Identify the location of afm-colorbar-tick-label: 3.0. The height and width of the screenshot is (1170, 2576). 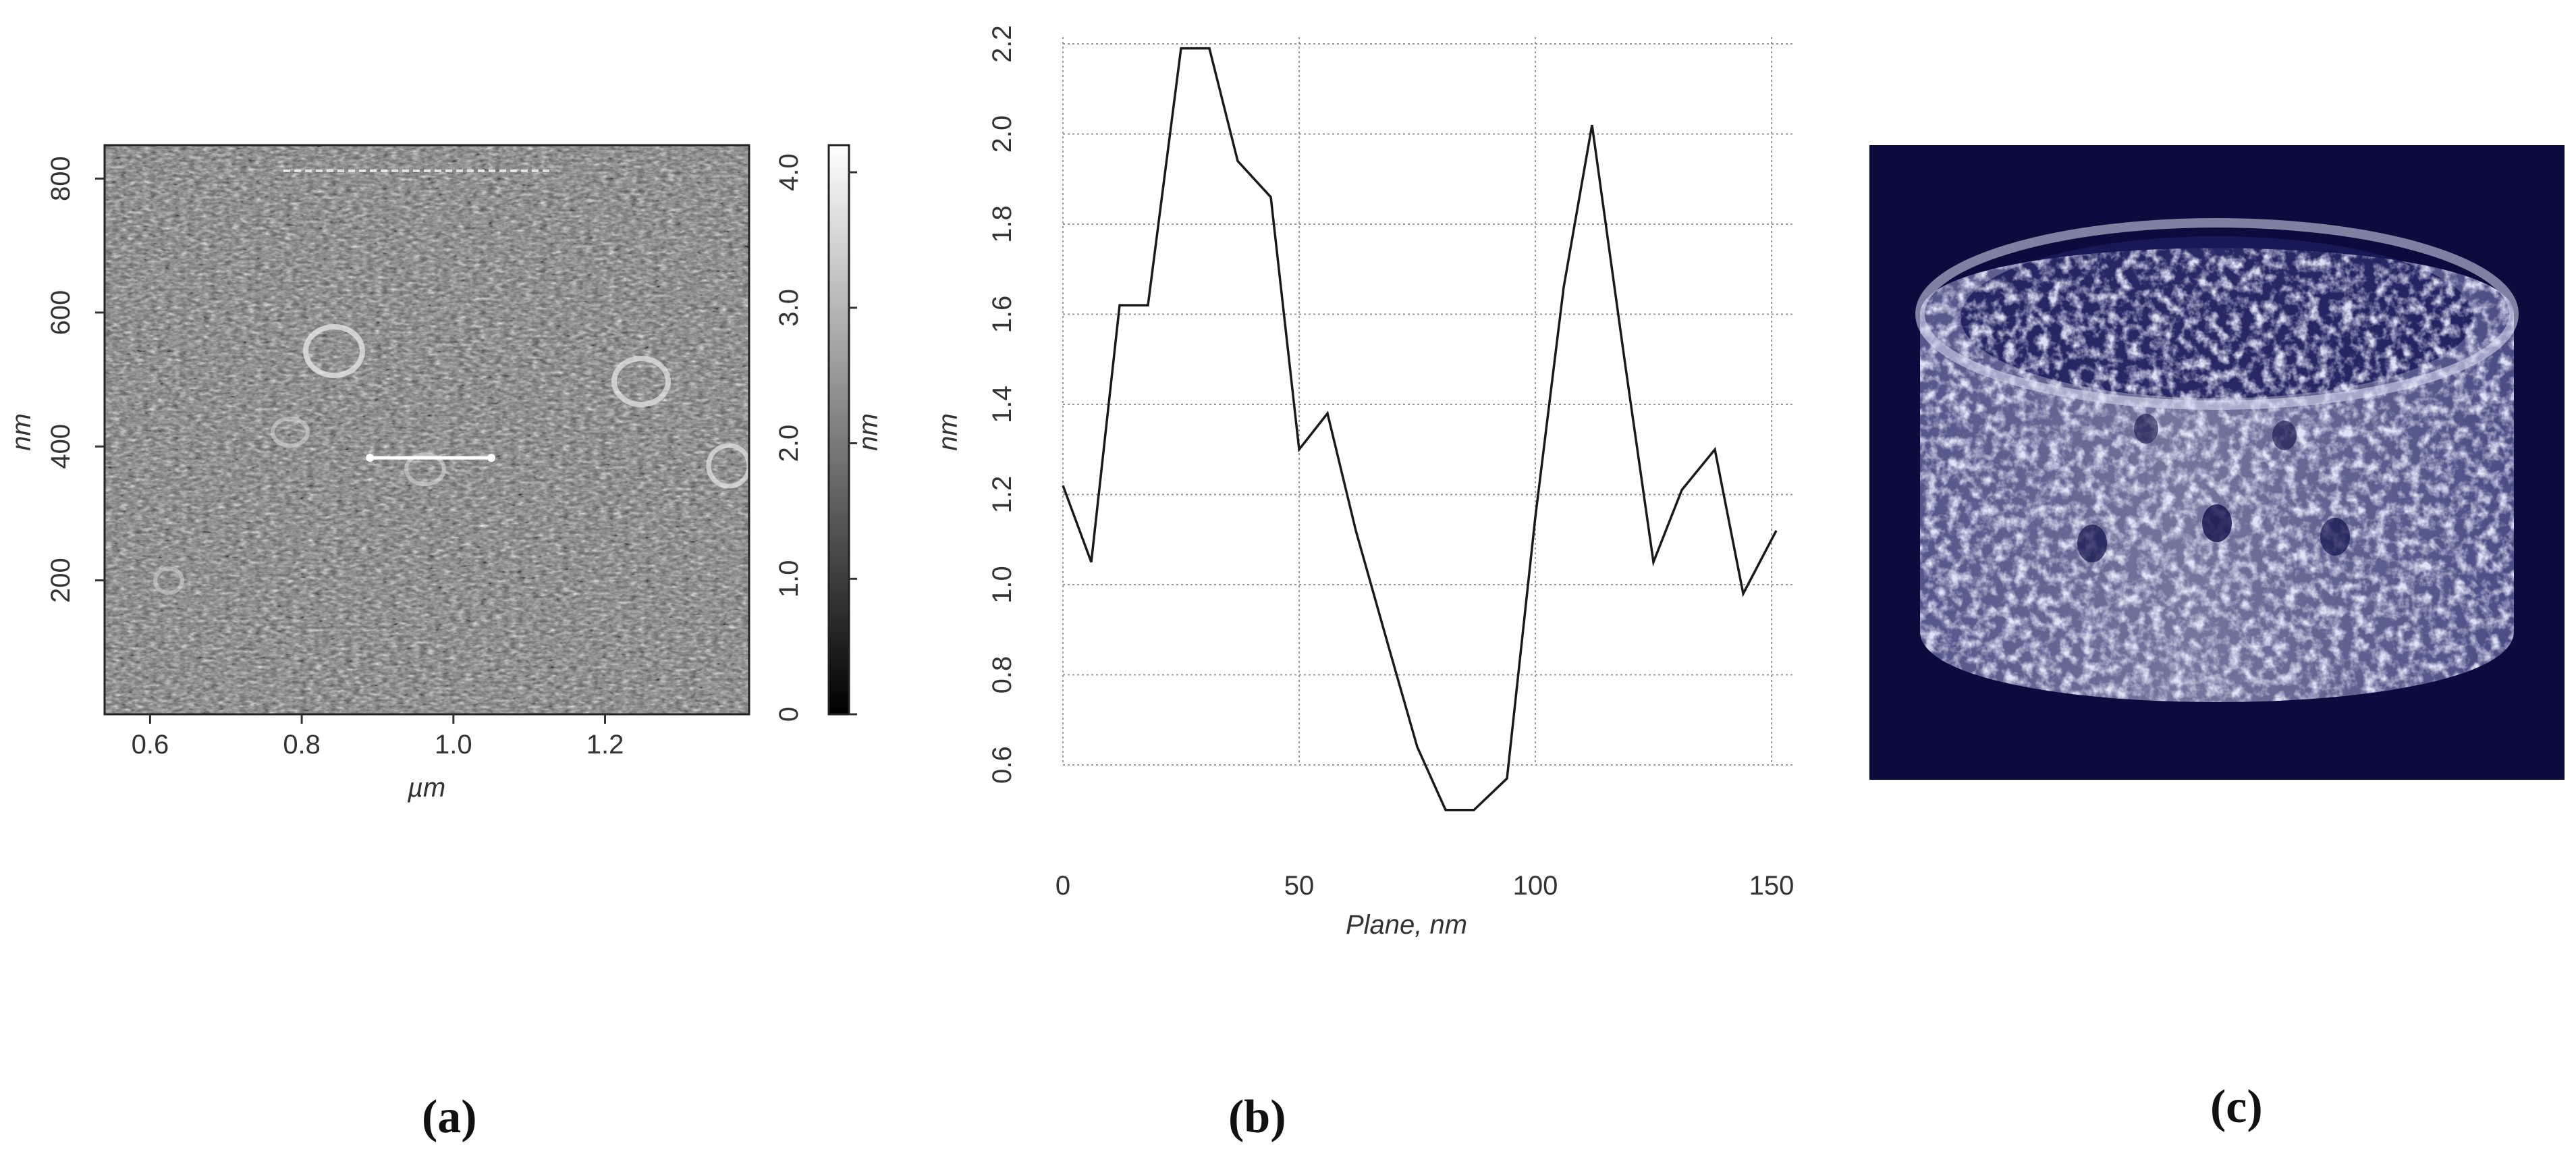
(789, 308).